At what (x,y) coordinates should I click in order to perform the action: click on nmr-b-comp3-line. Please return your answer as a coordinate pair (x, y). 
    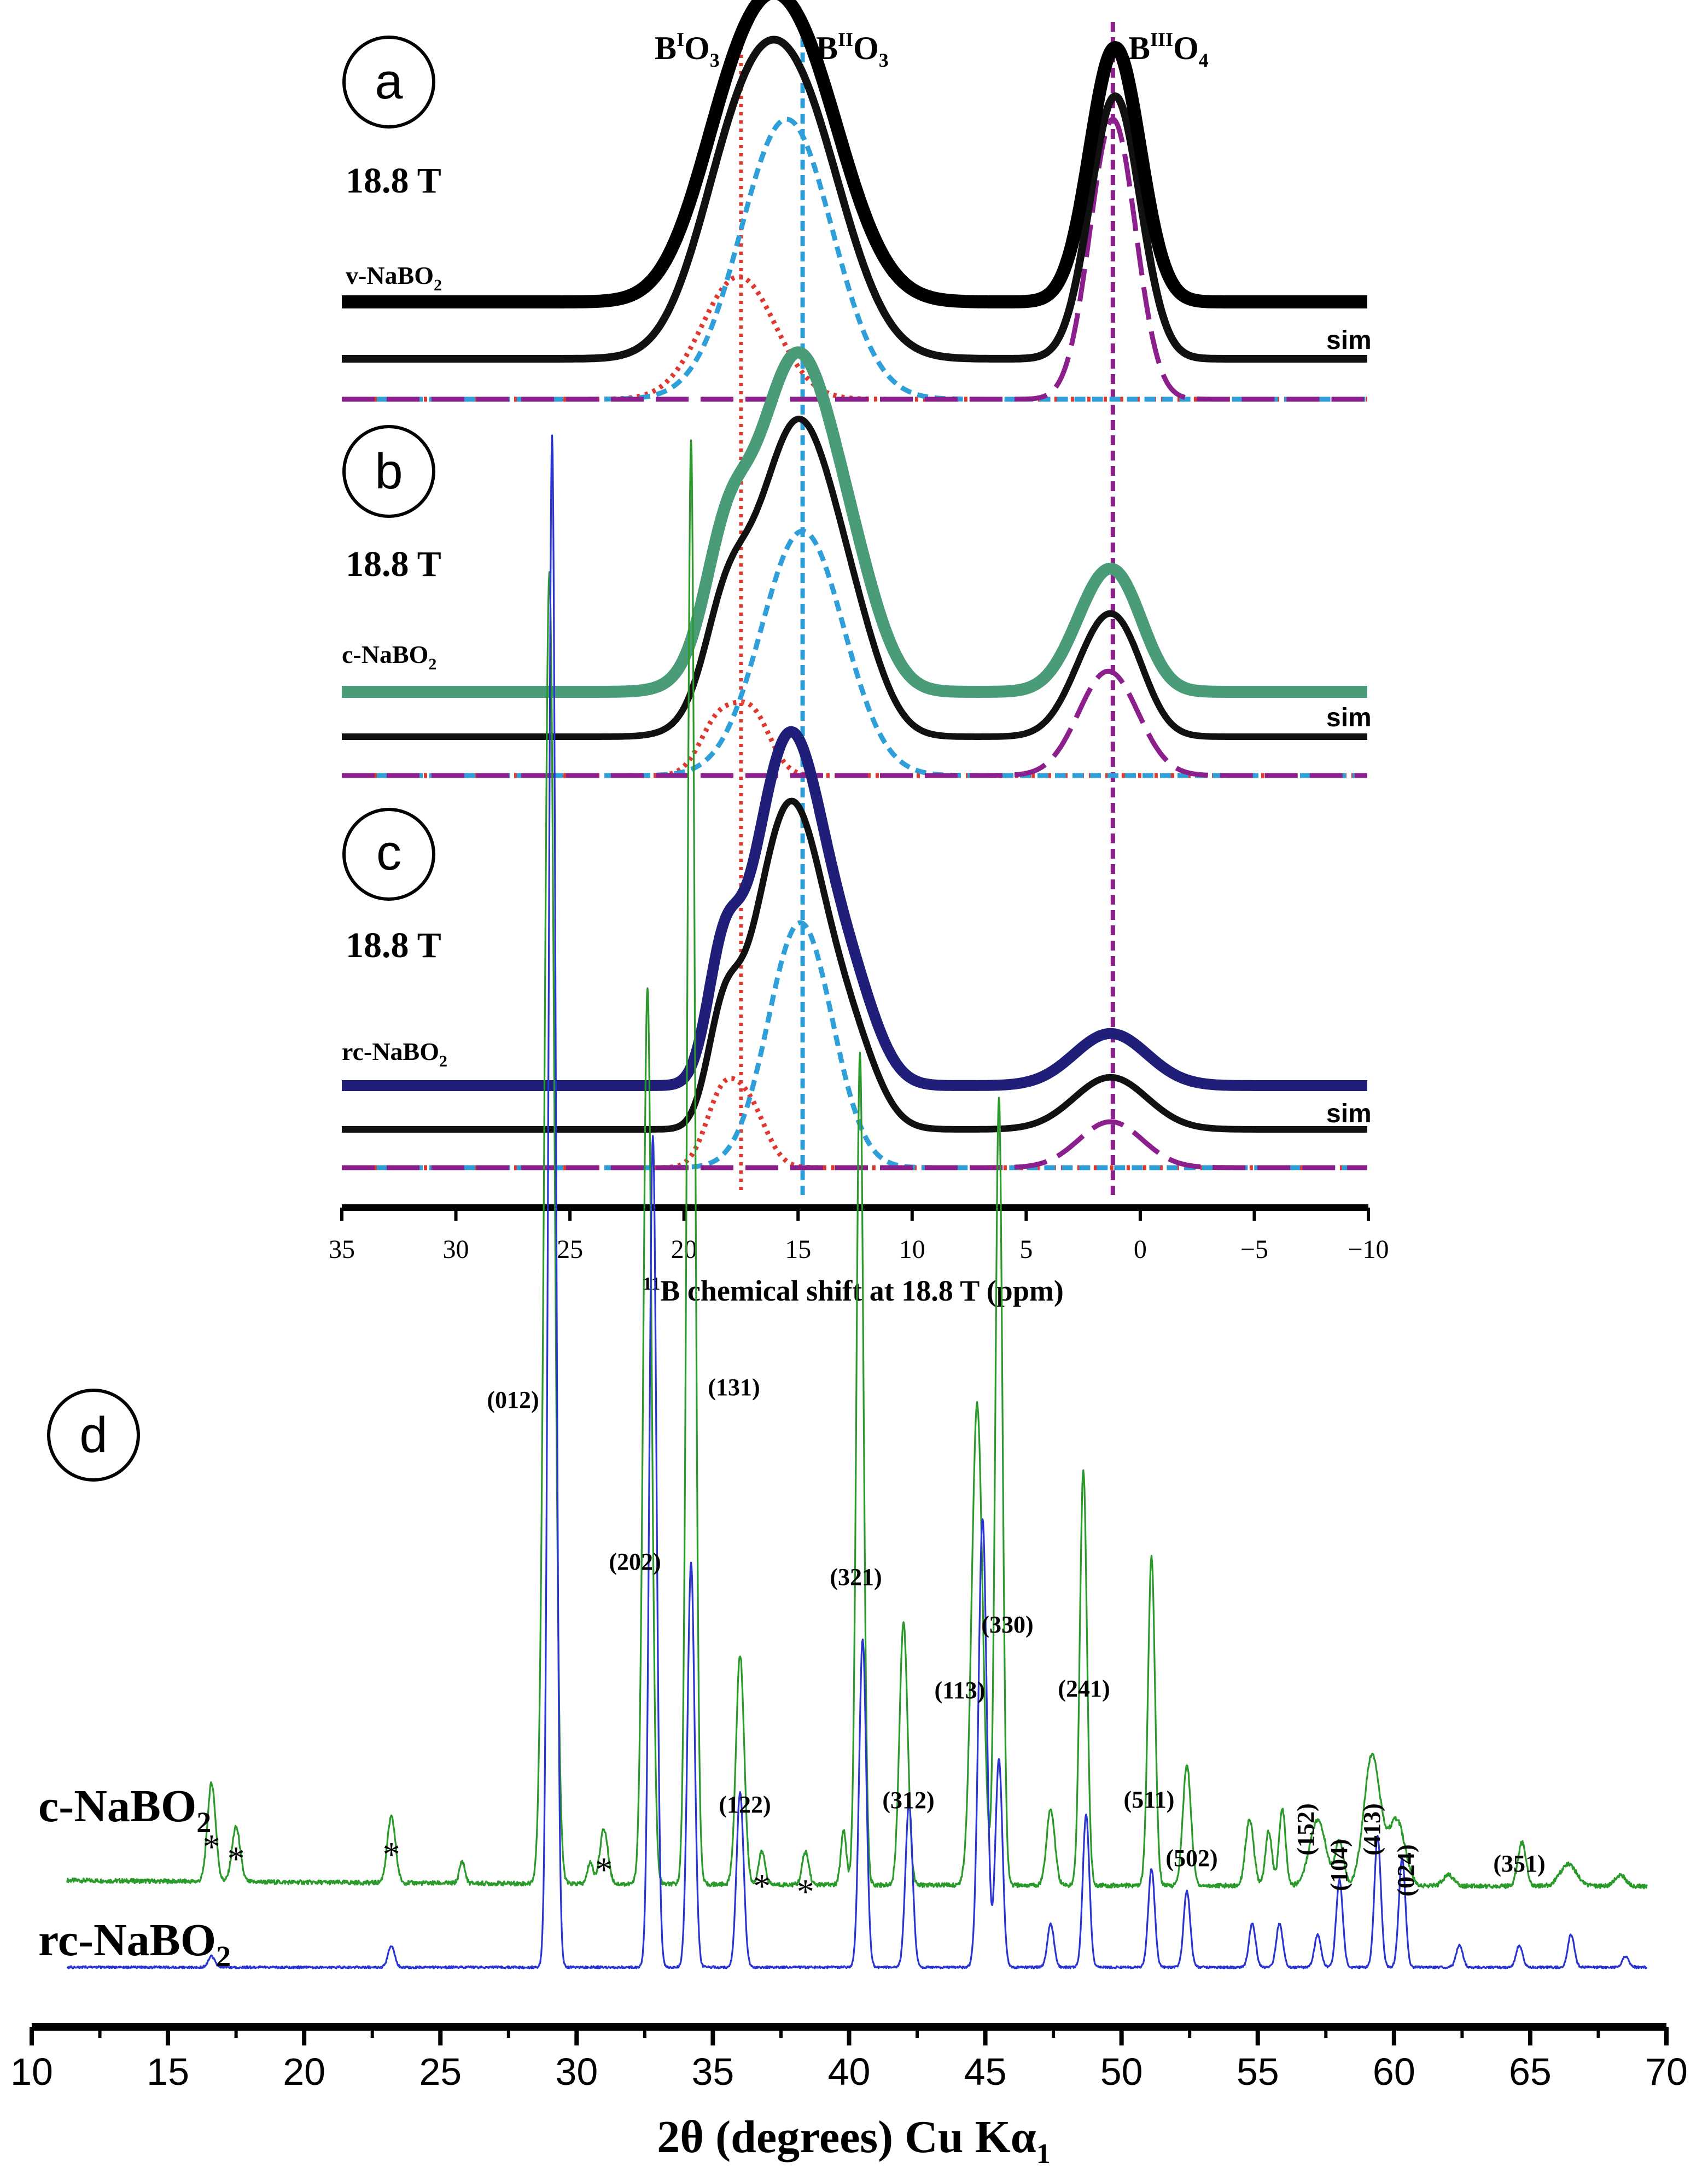
    Looking at the image, I should click on (854, 723).